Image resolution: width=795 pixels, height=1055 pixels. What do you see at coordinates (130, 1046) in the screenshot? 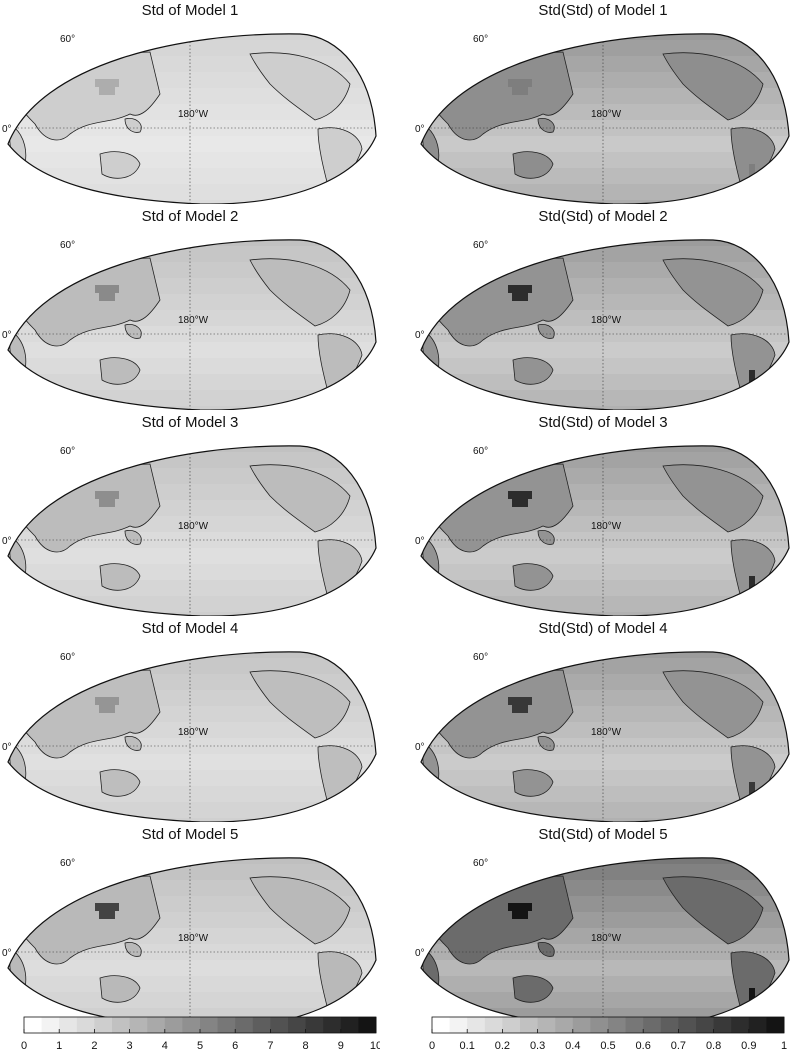
I see `colorbar-tick-label: 3` at bounding box center [130, 1046].